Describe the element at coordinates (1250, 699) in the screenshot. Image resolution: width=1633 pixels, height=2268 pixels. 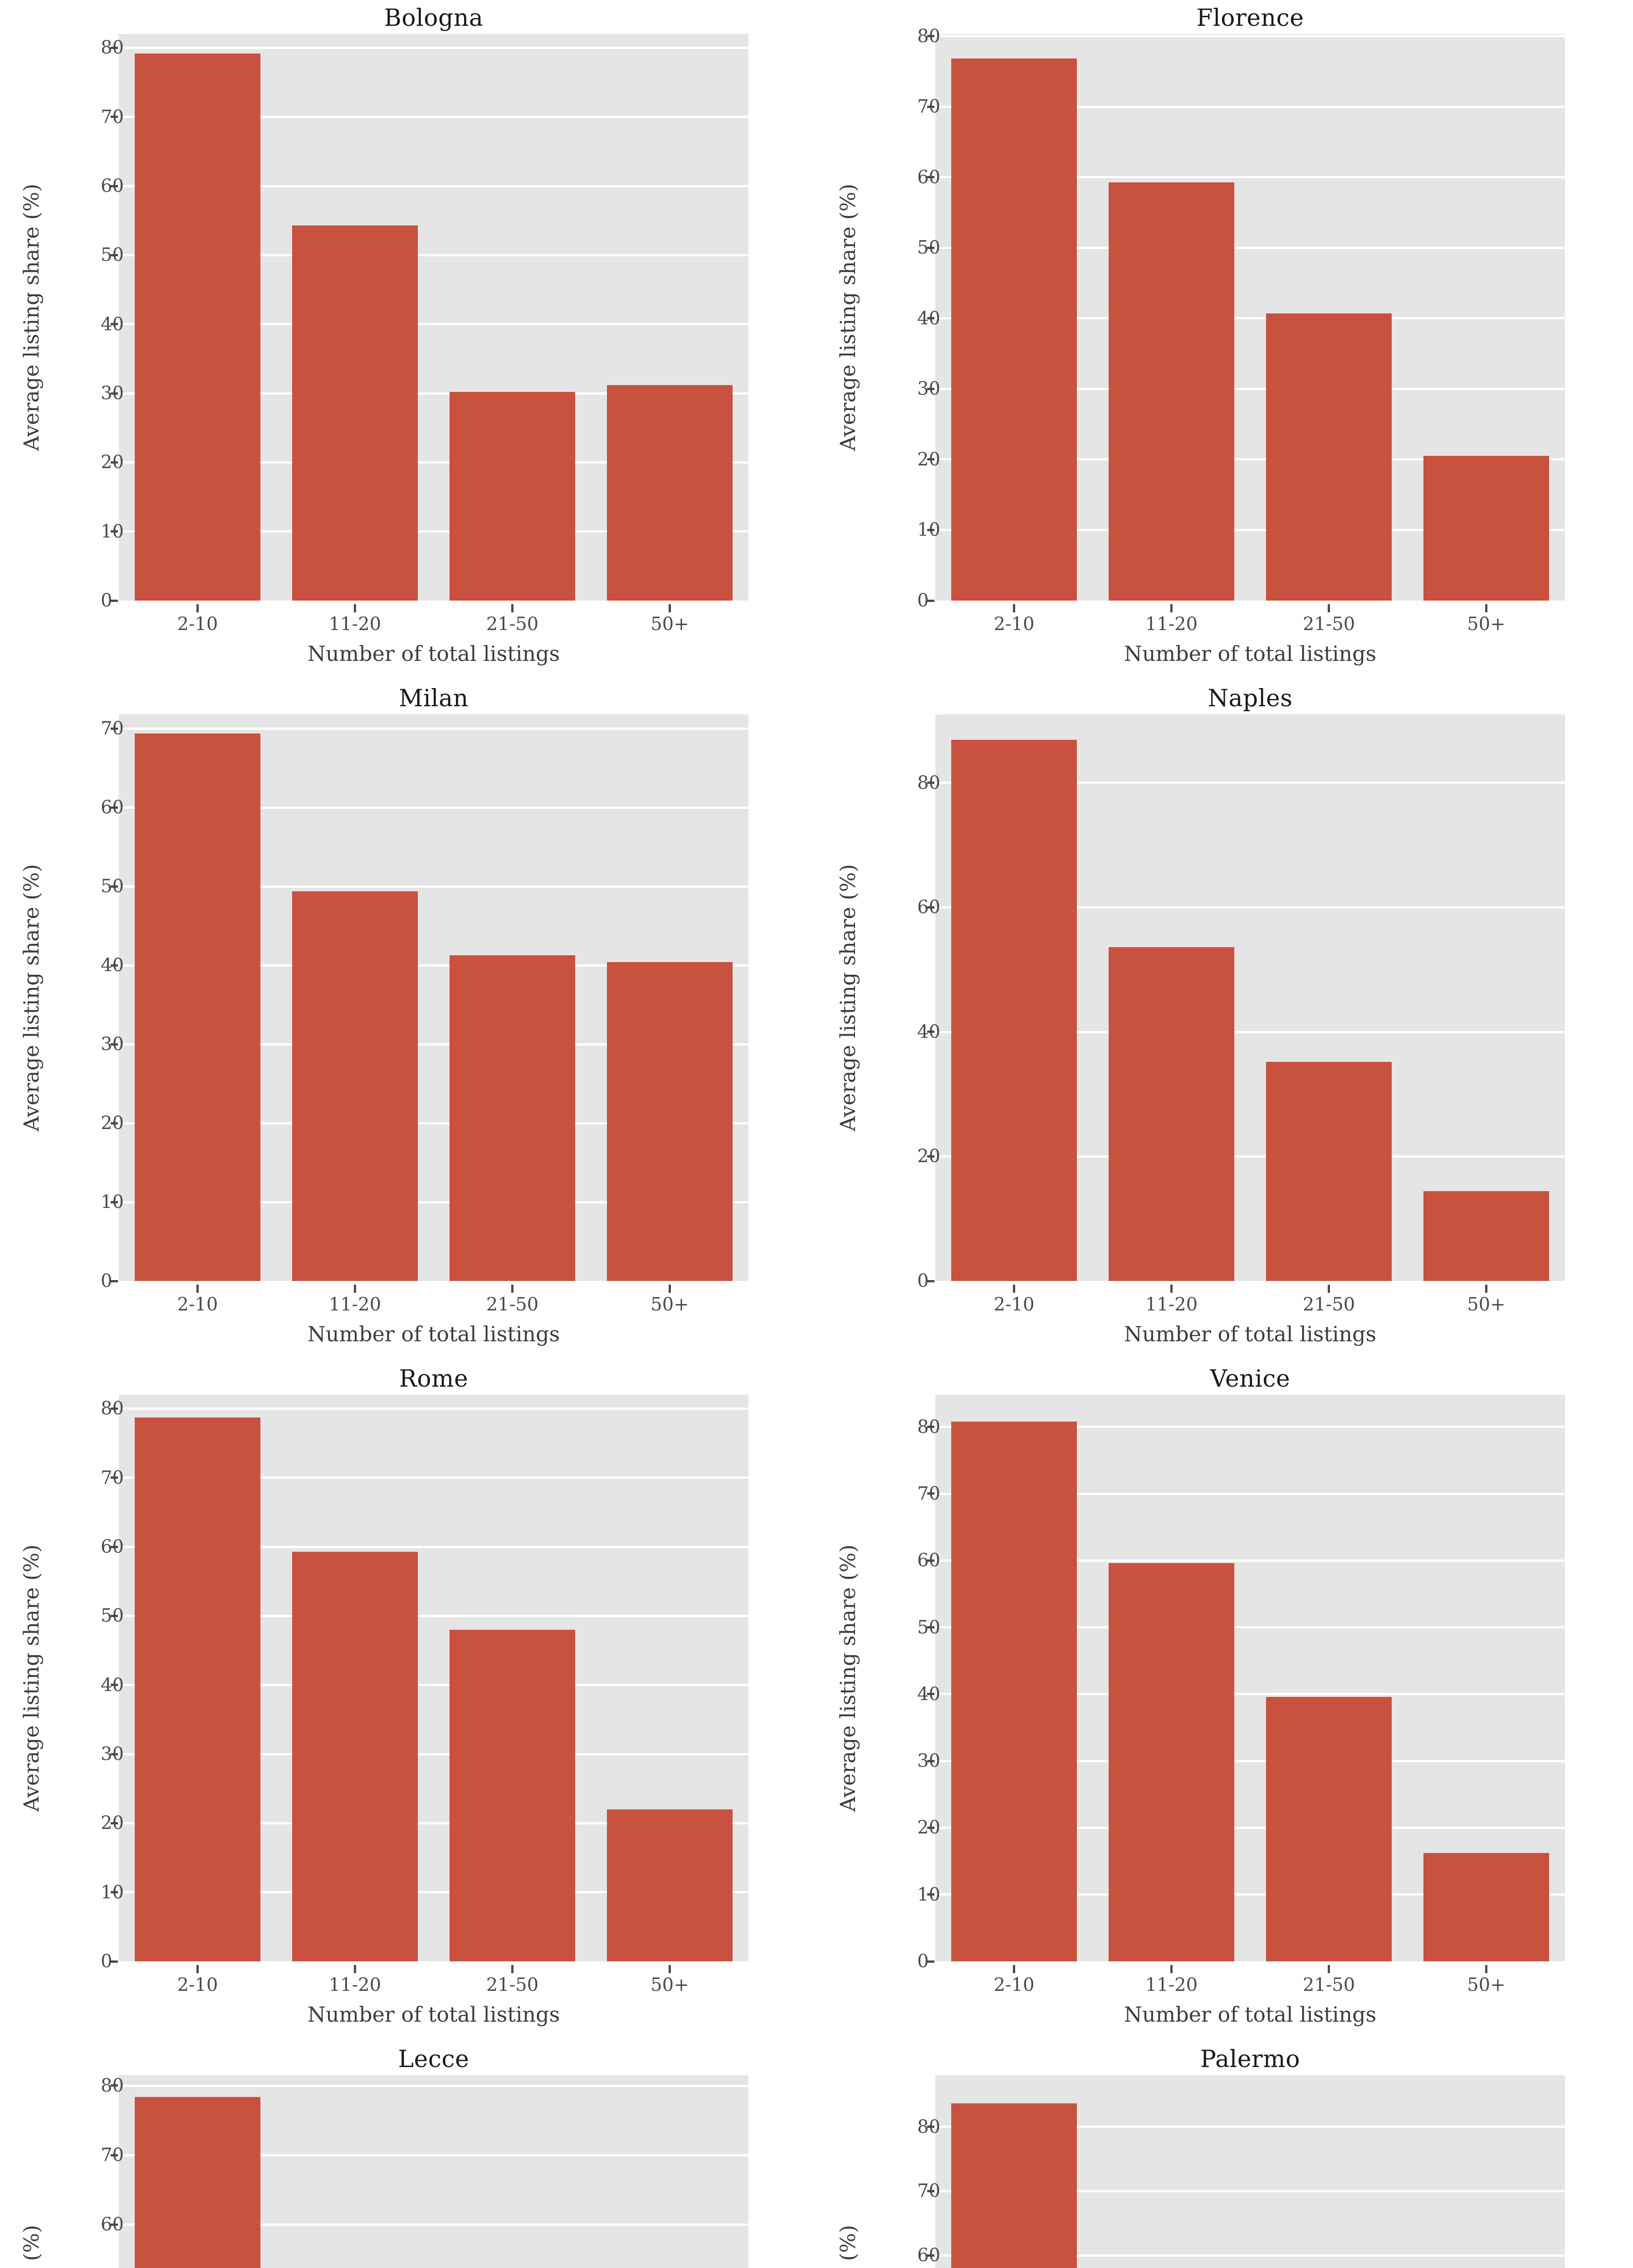
I see `panel-title: Naples` at that location.